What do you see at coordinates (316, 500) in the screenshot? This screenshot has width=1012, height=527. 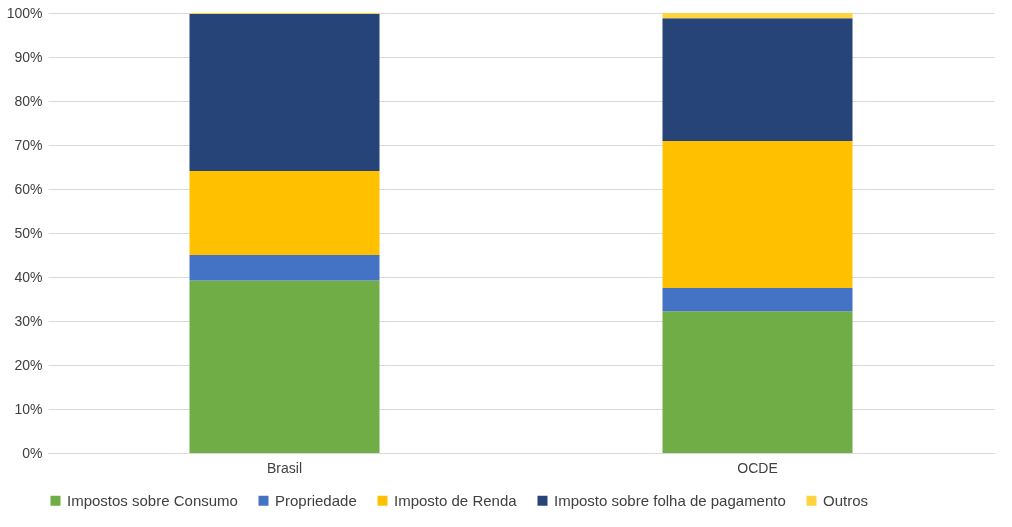 I see `legend-label: Propriedade` at bounding box center [316, 500].